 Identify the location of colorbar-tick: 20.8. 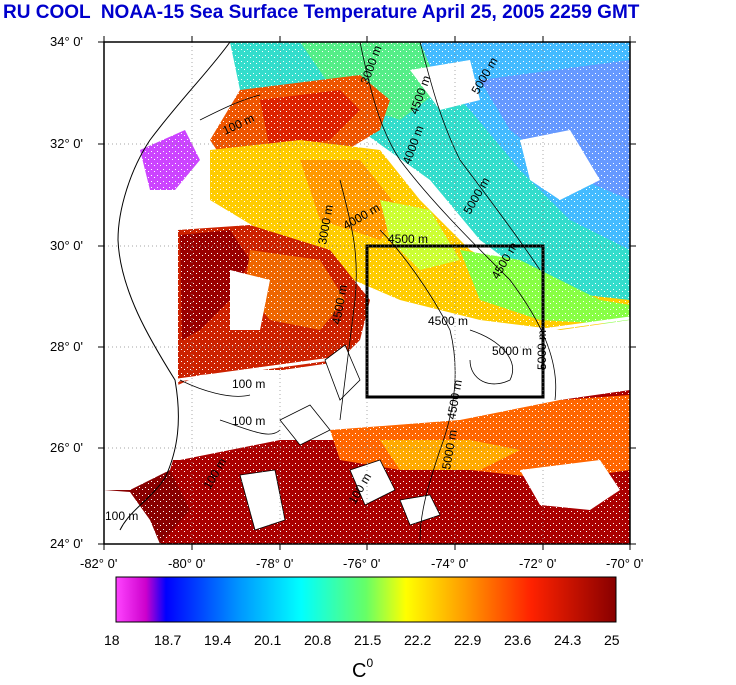
(318, 640).